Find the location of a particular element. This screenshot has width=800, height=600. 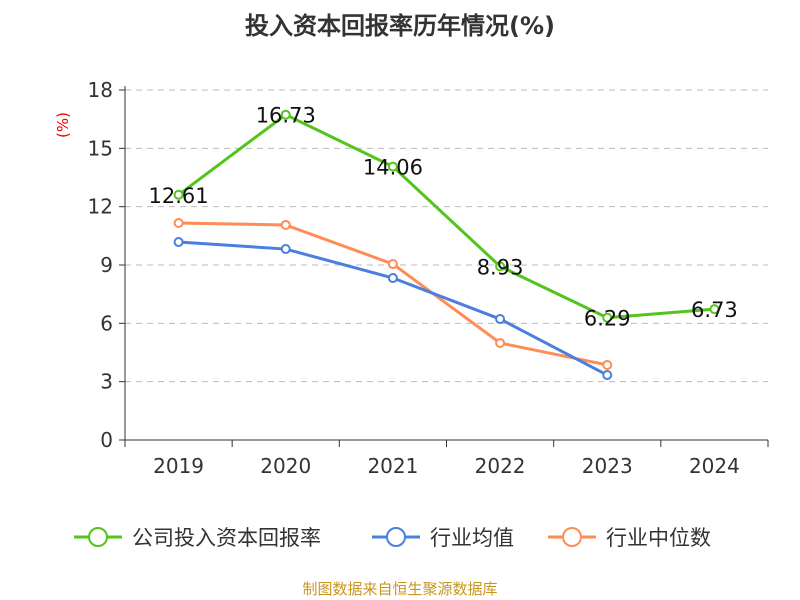

data-label: 16.73 is located at coordinates (286, 116).